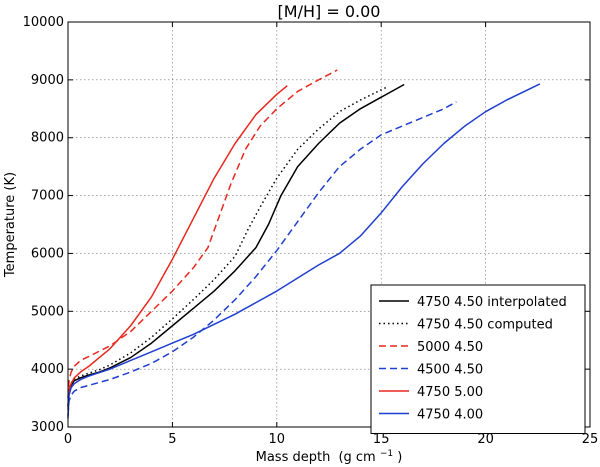 The height and width of the screenshot is (467, 600). I want to click on legend-label-1: 4750 4.50 interpolated, so click(492, 302).